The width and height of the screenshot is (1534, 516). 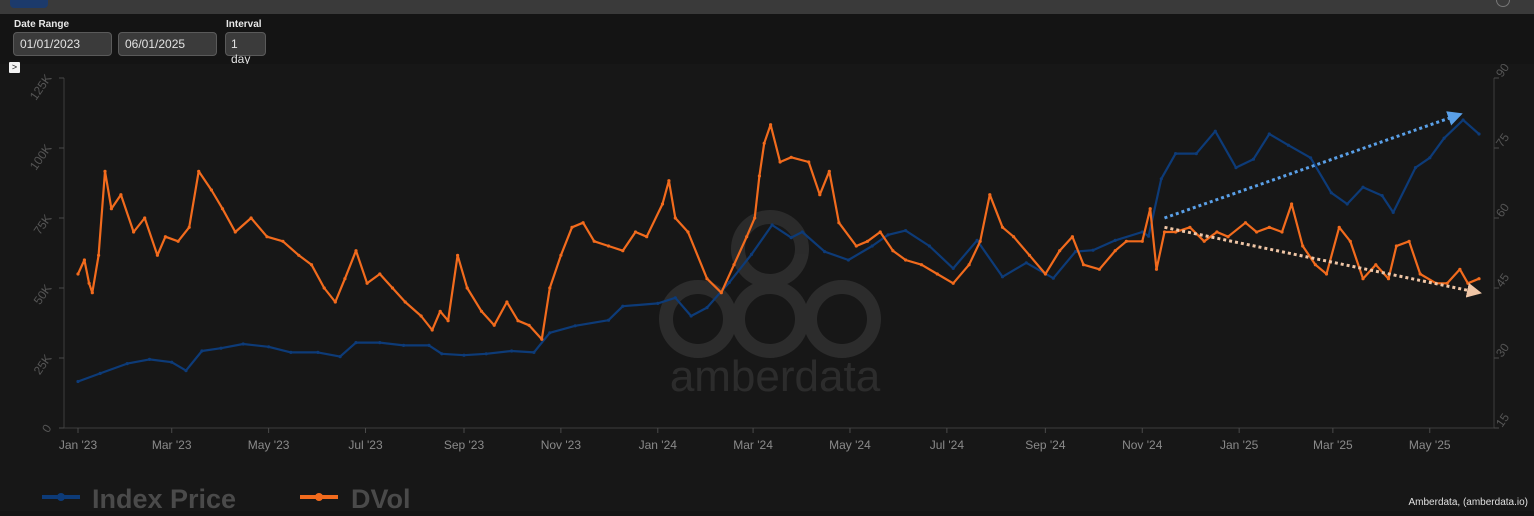 What do you see at coordinates (1503, 3) in the screenshot?
I see `window-control-icon` at bounding box center [1503, 3].